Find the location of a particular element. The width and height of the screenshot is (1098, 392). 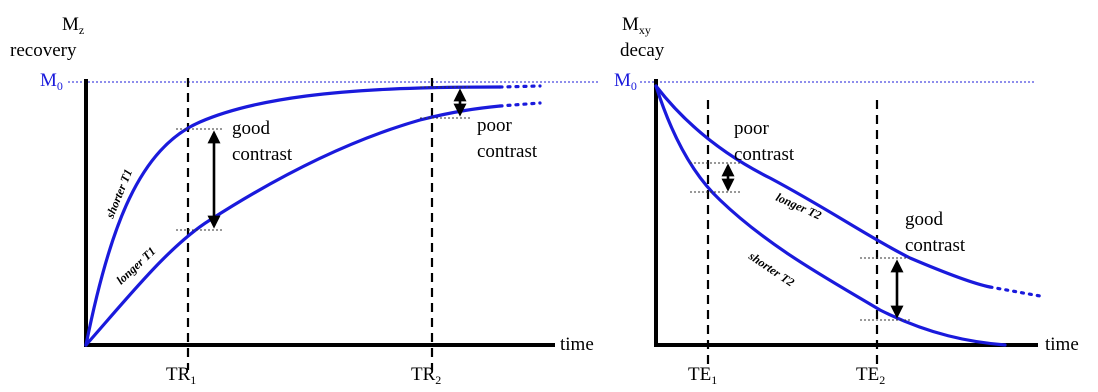

x-axis-label-right: time is located at coordinates (1062, 344).